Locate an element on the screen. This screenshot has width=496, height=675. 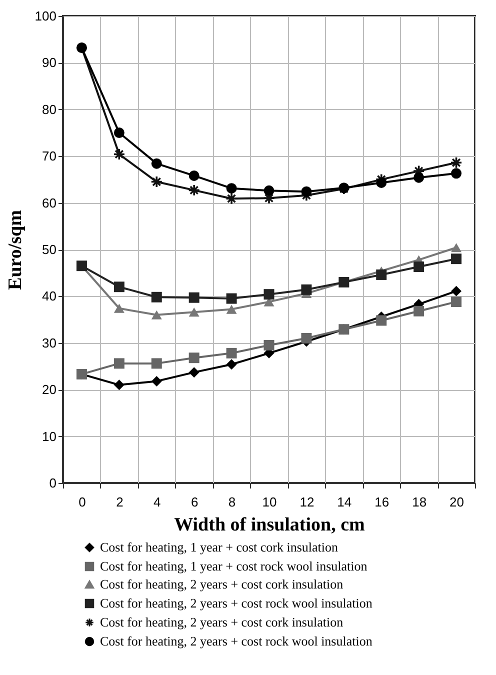
y-tick-label: 10 is located at coordinates (49, 436).